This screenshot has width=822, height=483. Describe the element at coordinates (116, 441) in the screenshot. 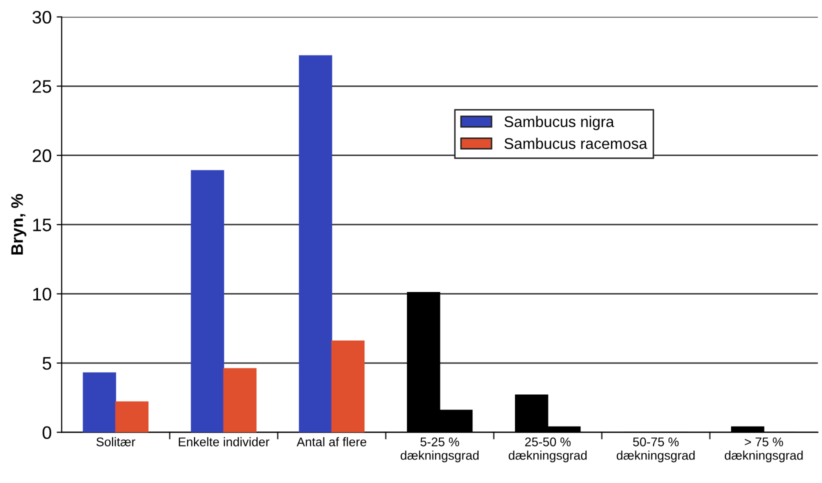

I see `x-tick-label: Solitær` at that location.